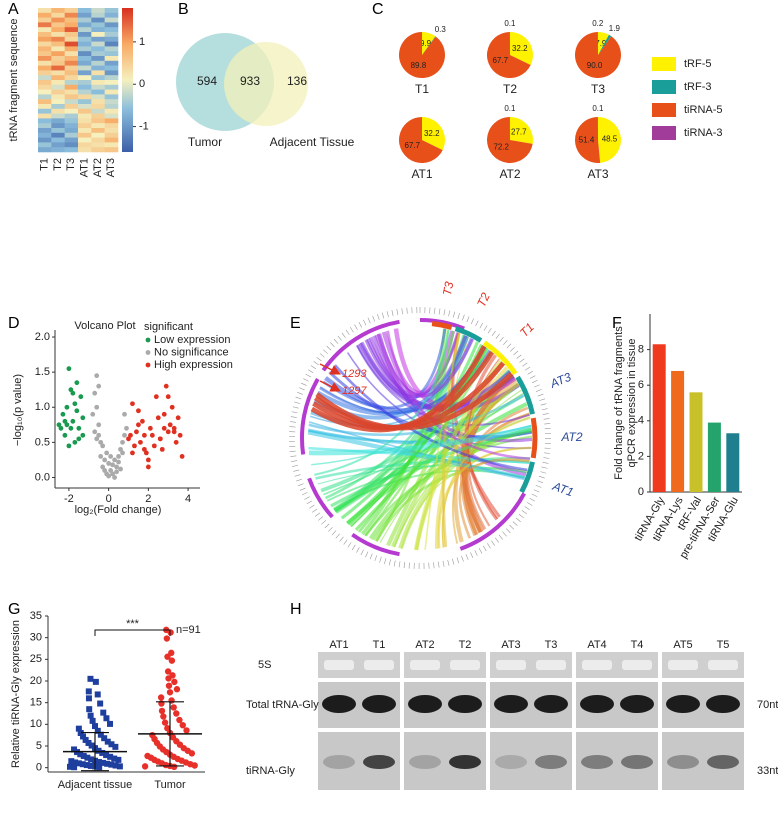 This screenshot has height=813, width=778. What do you see at coordinates (682, 645) in the screenshot?
I see `lane-label: AT5` at bounding box center [682, 645].